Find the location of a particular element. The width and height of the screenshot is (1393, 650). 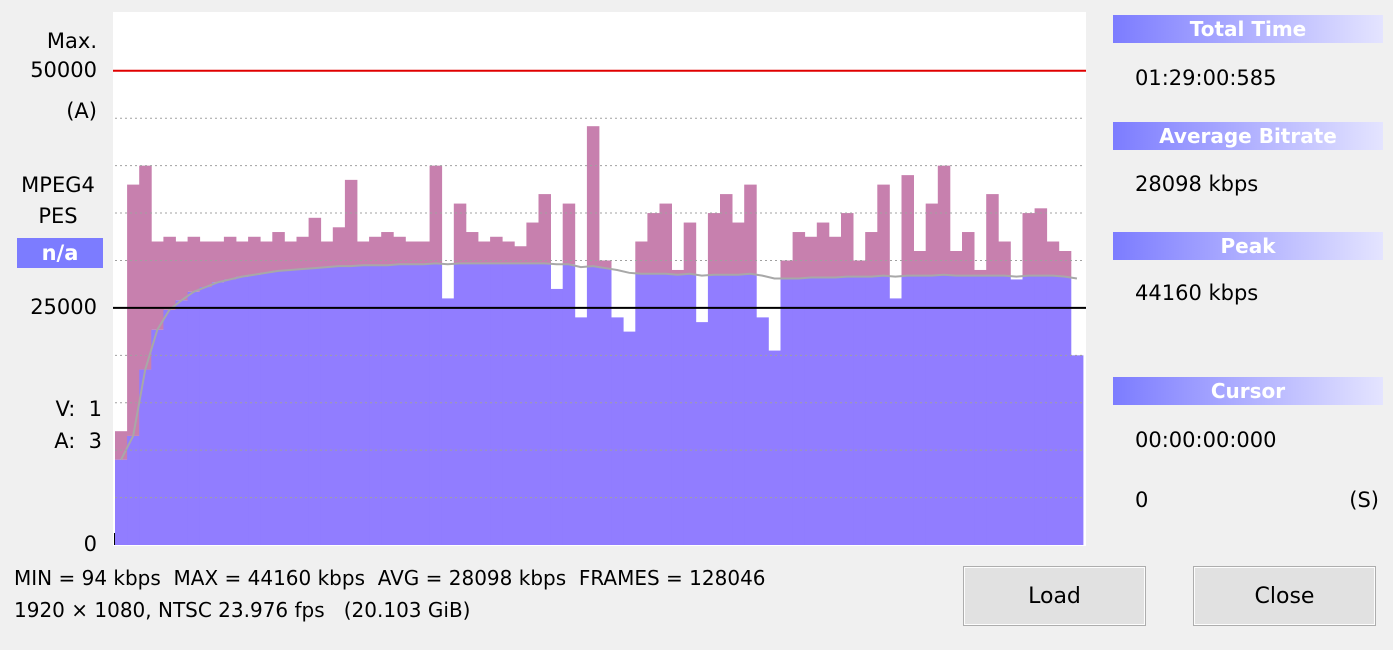

status-badge is located at coordinates (60, 253).